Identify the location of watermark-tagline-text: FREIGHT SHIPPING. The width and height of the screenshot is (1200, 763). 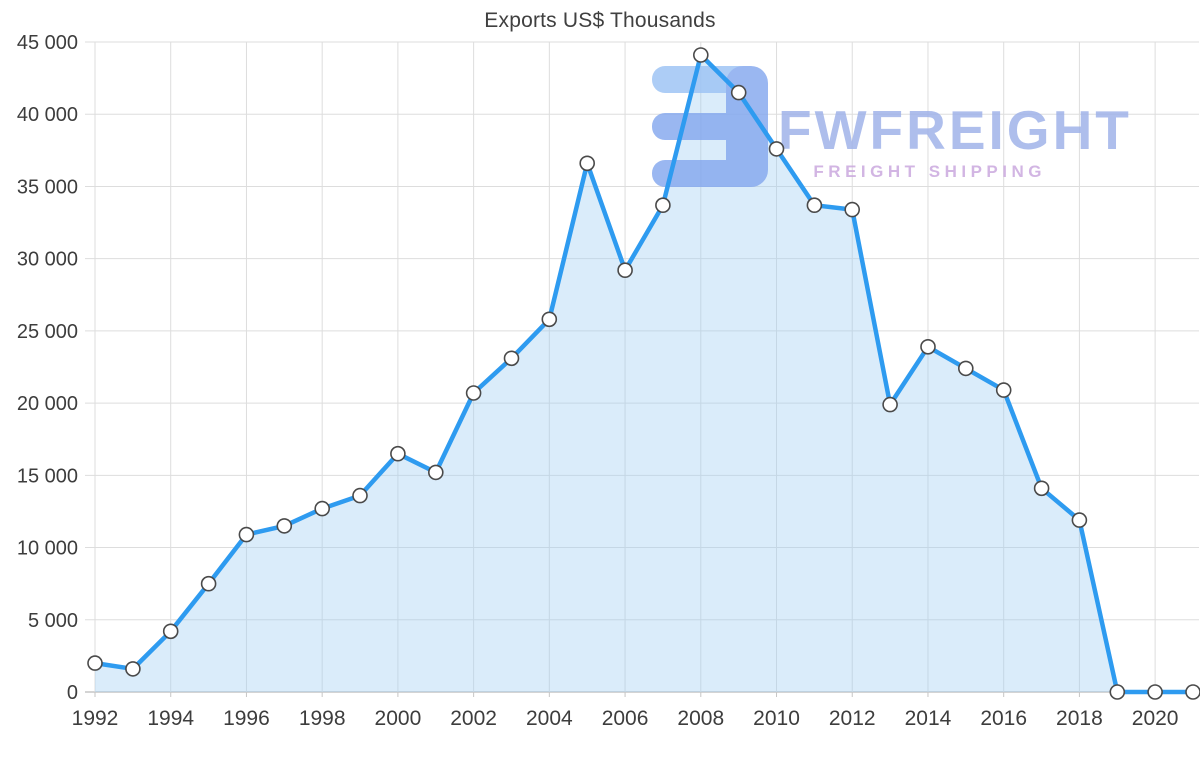
(929, 171).